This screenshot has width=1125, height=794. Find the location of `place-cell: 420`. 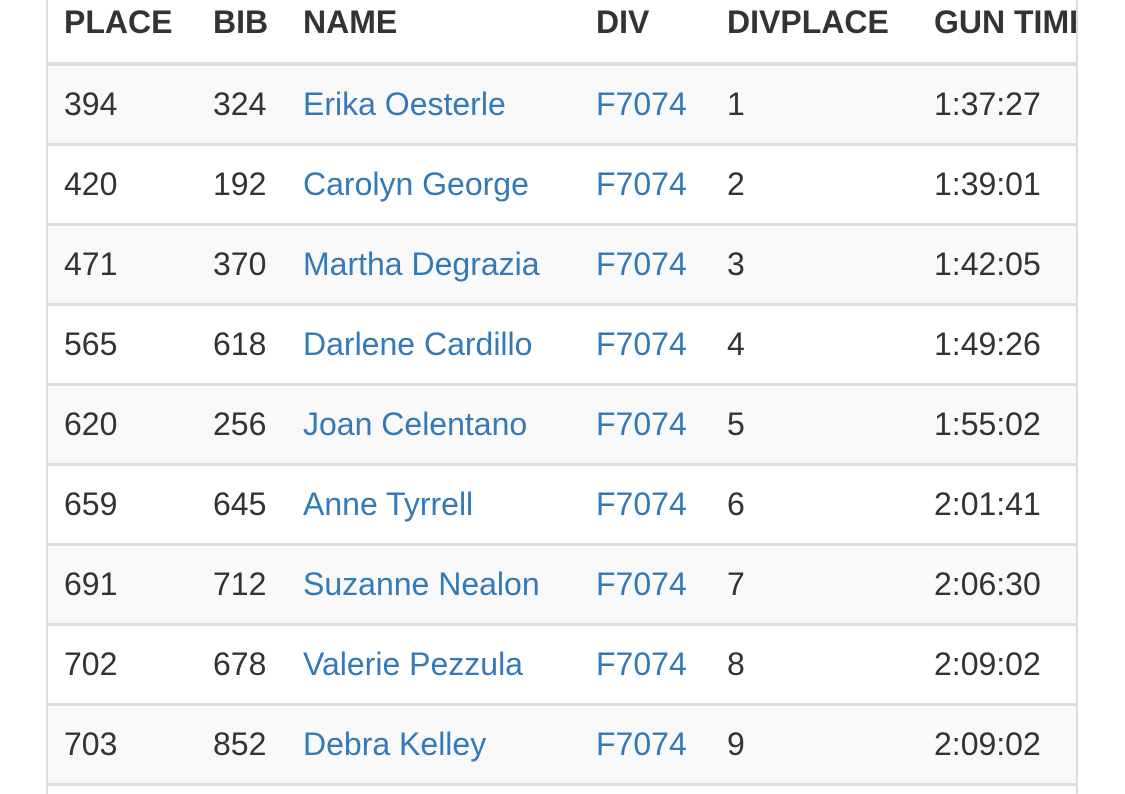

place-cell: 420 is located at coordinates (91, 184).